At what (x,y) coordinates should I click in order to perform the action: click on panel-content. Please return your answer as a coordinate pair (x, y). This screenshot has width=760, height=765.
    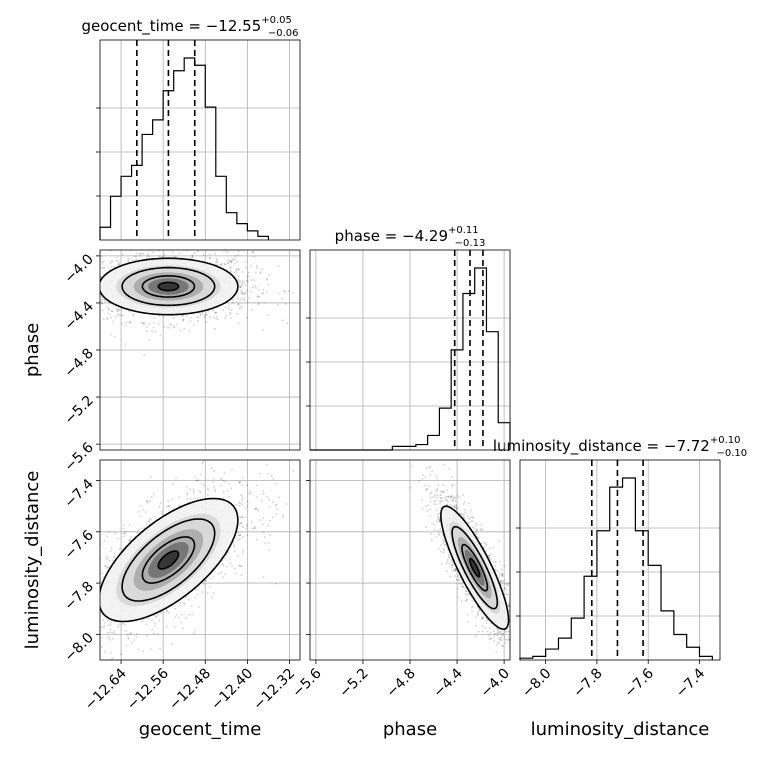
    Looking at the image, I should click on (479, 565).